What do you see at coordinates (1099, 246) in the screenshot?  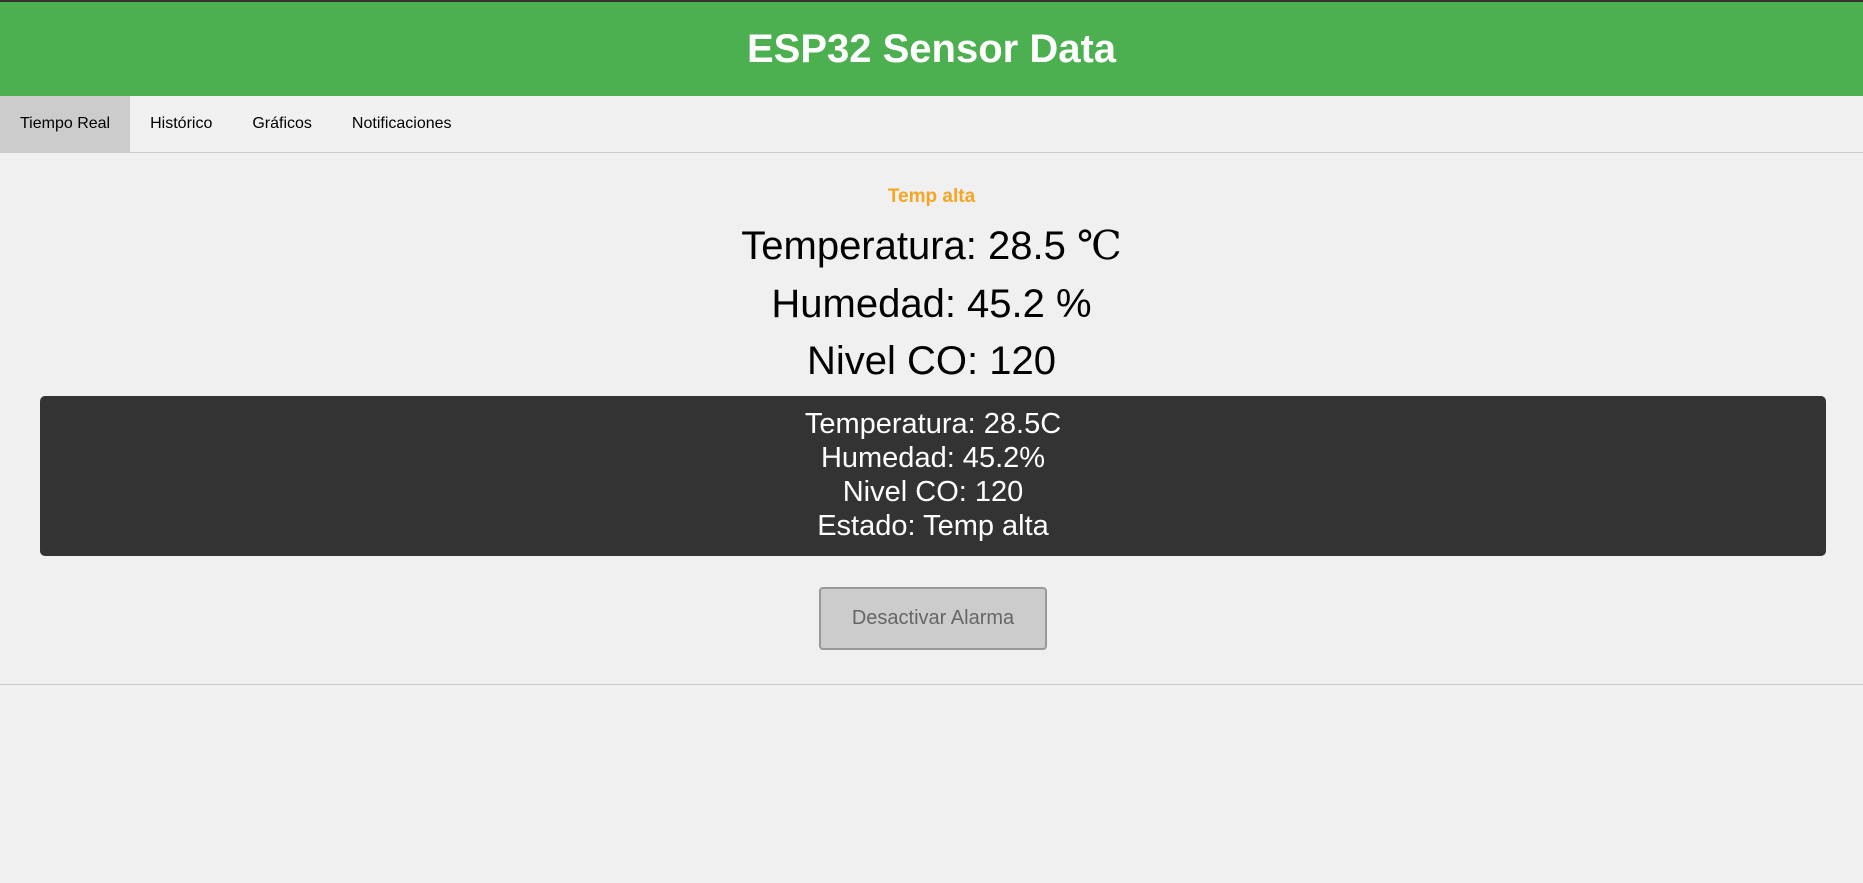 I see `celsius-unit: ℃` at bounding box center [1099, 246].